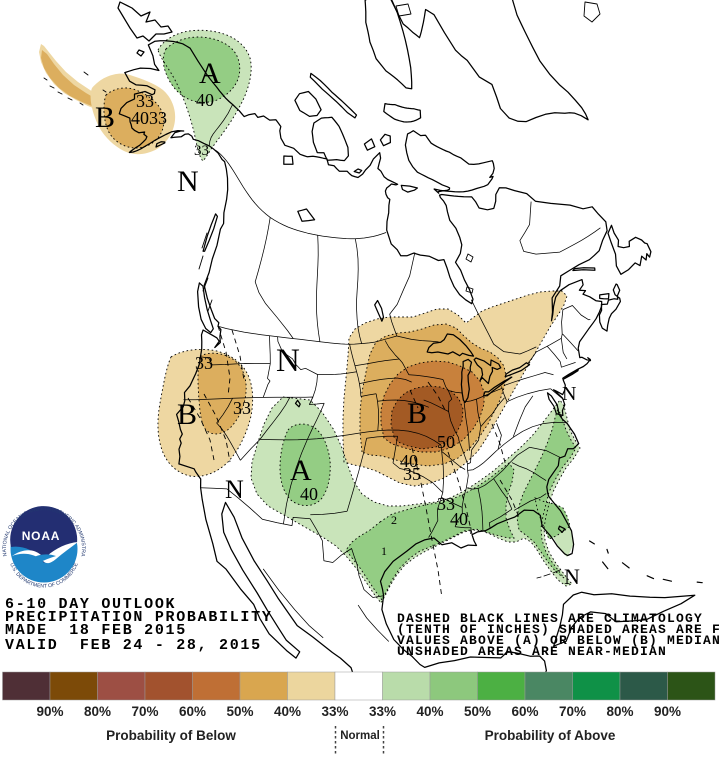 The height and width of the screenshot is (759, 719). I want to click on svg-text: 1, so click(384, 551).